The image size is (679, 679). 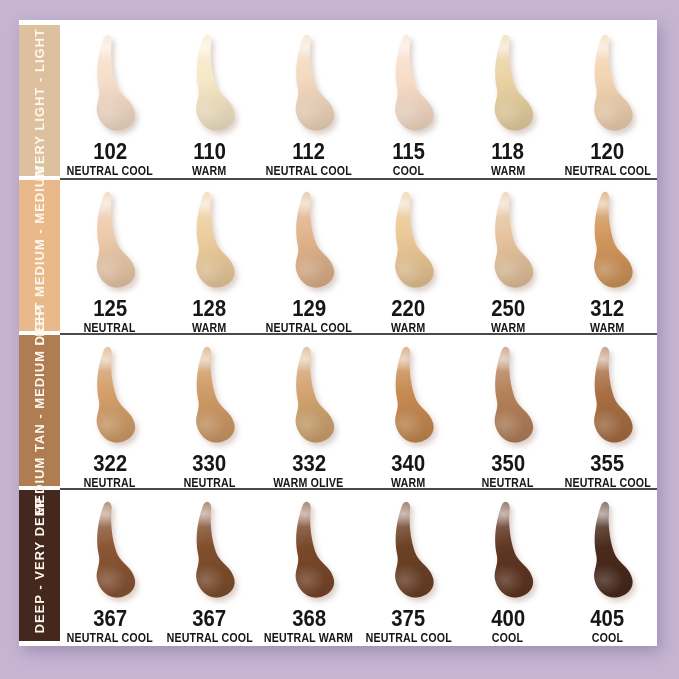 I want to click on shade-cell: 120 NEUTRAL COOL, so click(x=608, y=100).